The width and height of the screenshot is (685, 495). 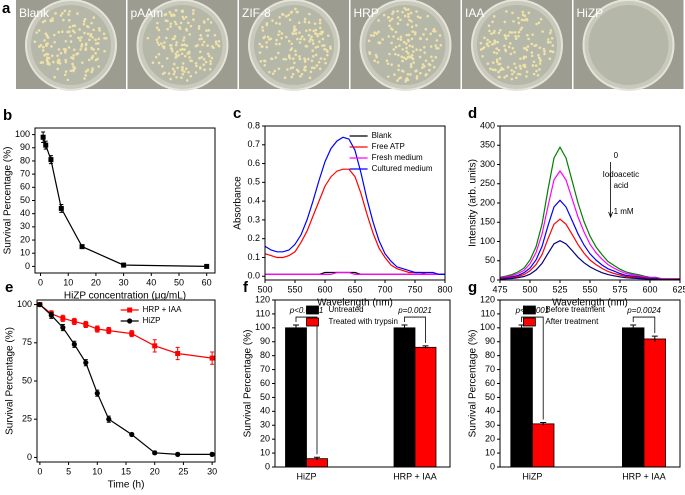 What do you see at coordinates (473, 203) in the screenshot?
I see `y-axis-label: Intensity (arb. units)` at bounding box center [473, 203].